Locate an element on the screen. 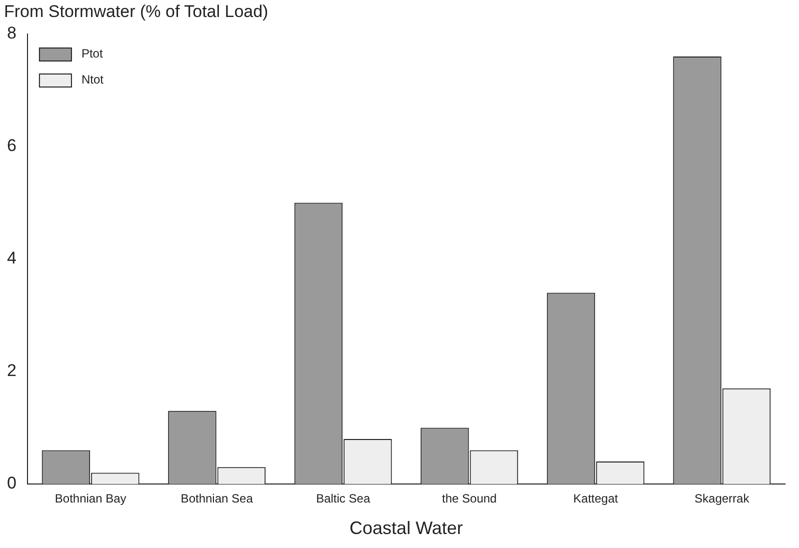  x-axis-title: Coastal Water is located at coordinates (406, 528).